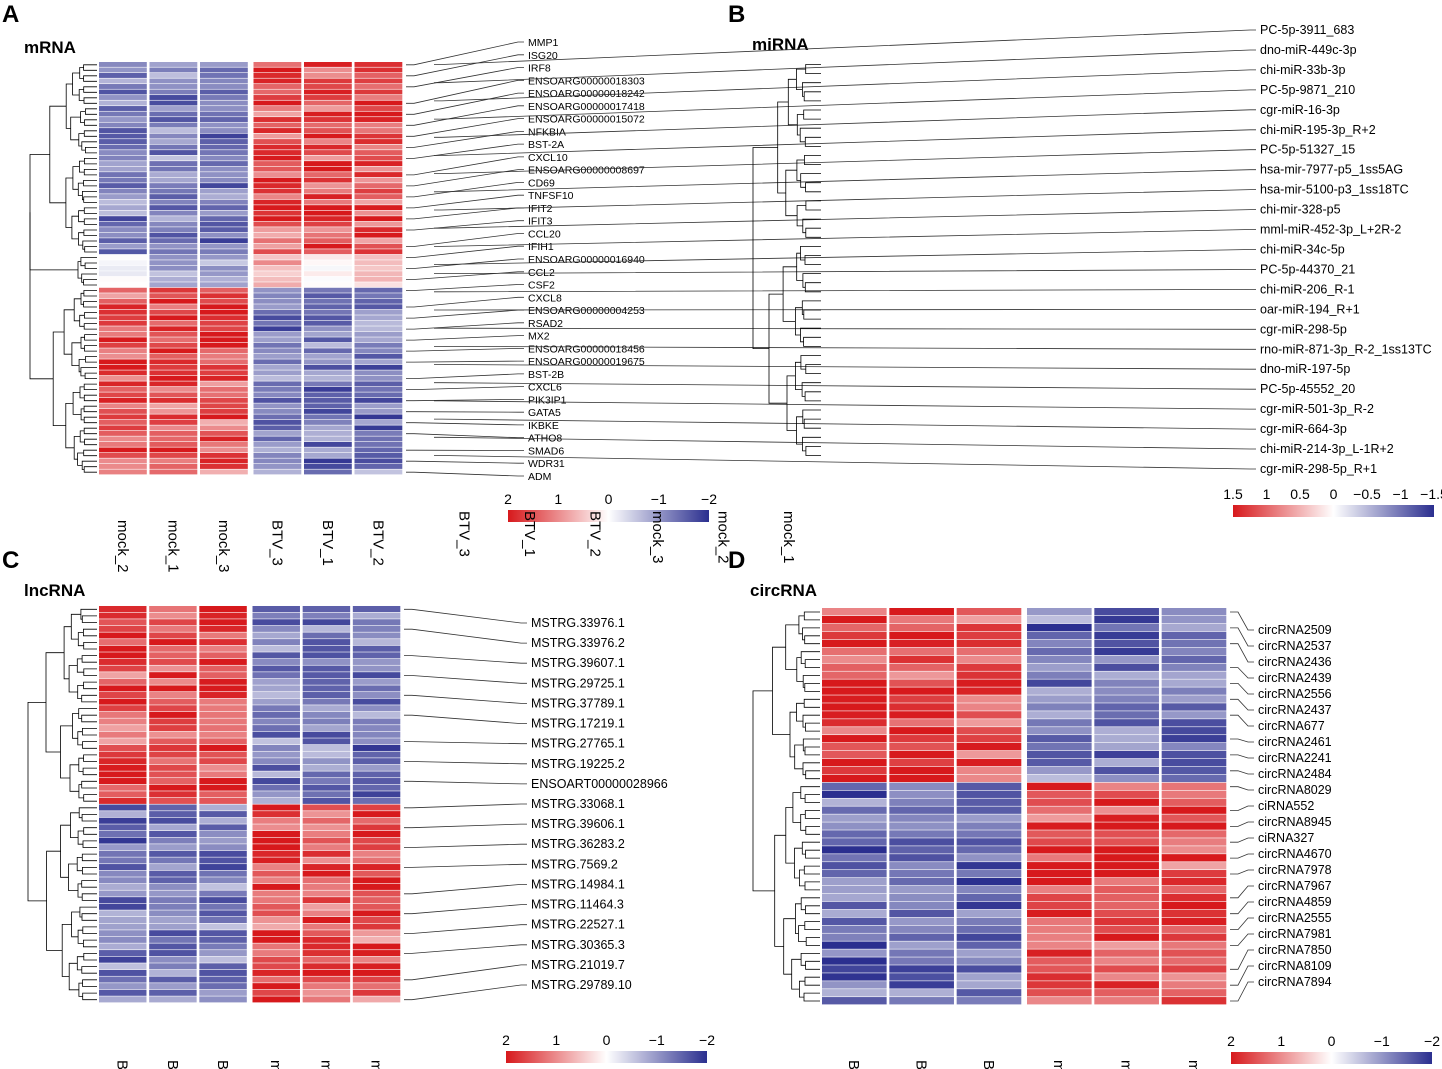 The width and height of the screenshot is (1442, 1069). I want to click on panel-letter: B, so click(736, 14).